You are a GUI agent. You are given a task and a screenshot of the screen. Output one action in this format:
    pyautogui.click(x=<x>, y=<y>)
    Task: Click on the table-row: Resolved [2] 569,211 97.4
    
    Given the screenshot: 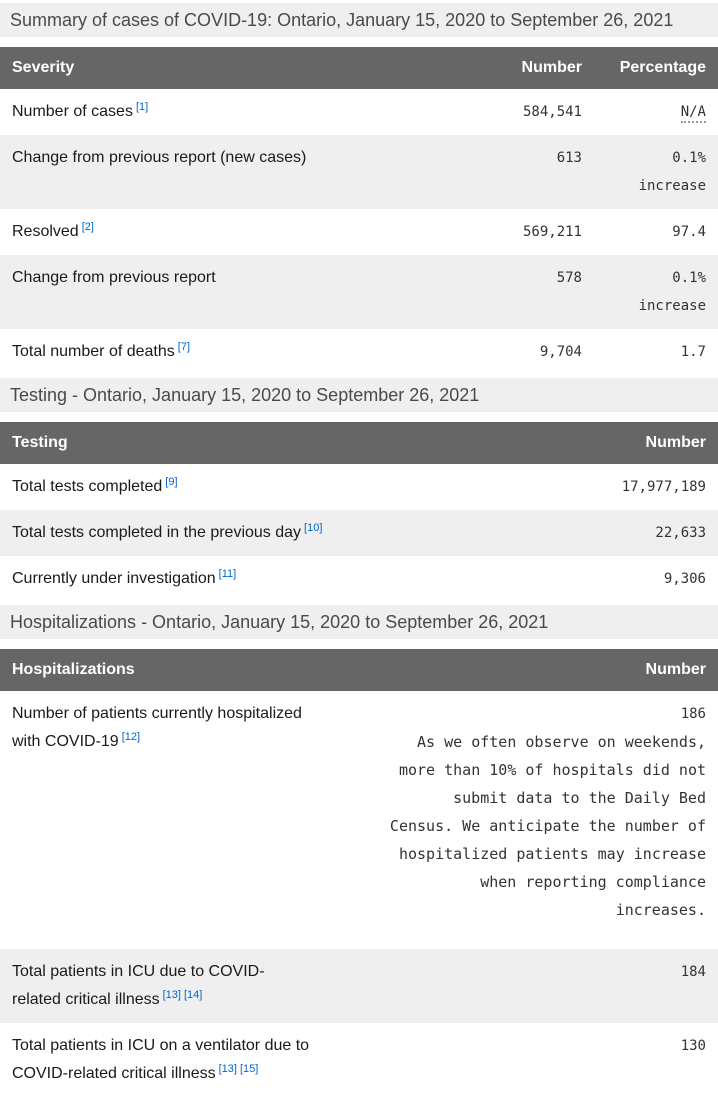 What is the action you would take?
    pyautogui.click(x=359, y=232)
    